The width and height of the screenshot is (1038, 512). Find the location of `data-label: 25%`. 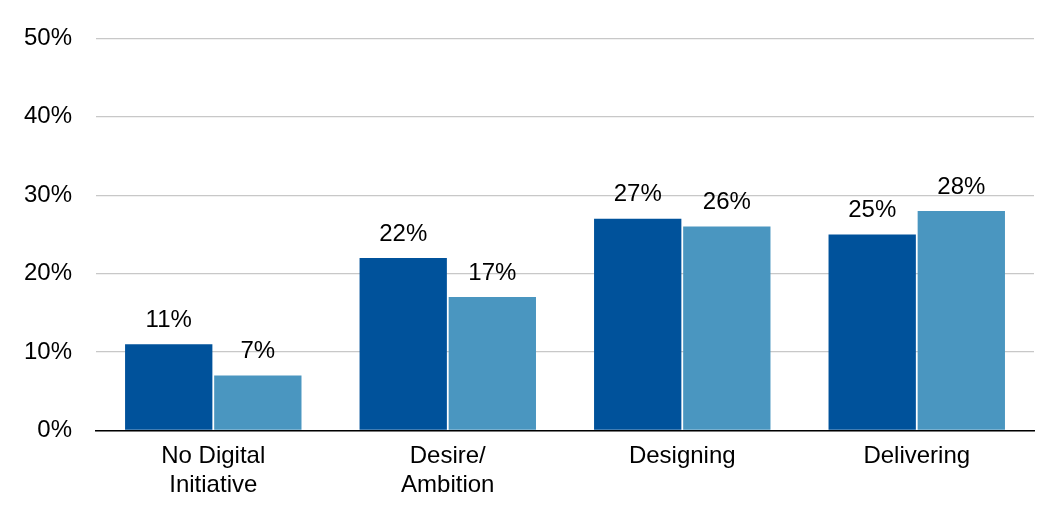

data-label: 25% is located at coordinates (872, 209).